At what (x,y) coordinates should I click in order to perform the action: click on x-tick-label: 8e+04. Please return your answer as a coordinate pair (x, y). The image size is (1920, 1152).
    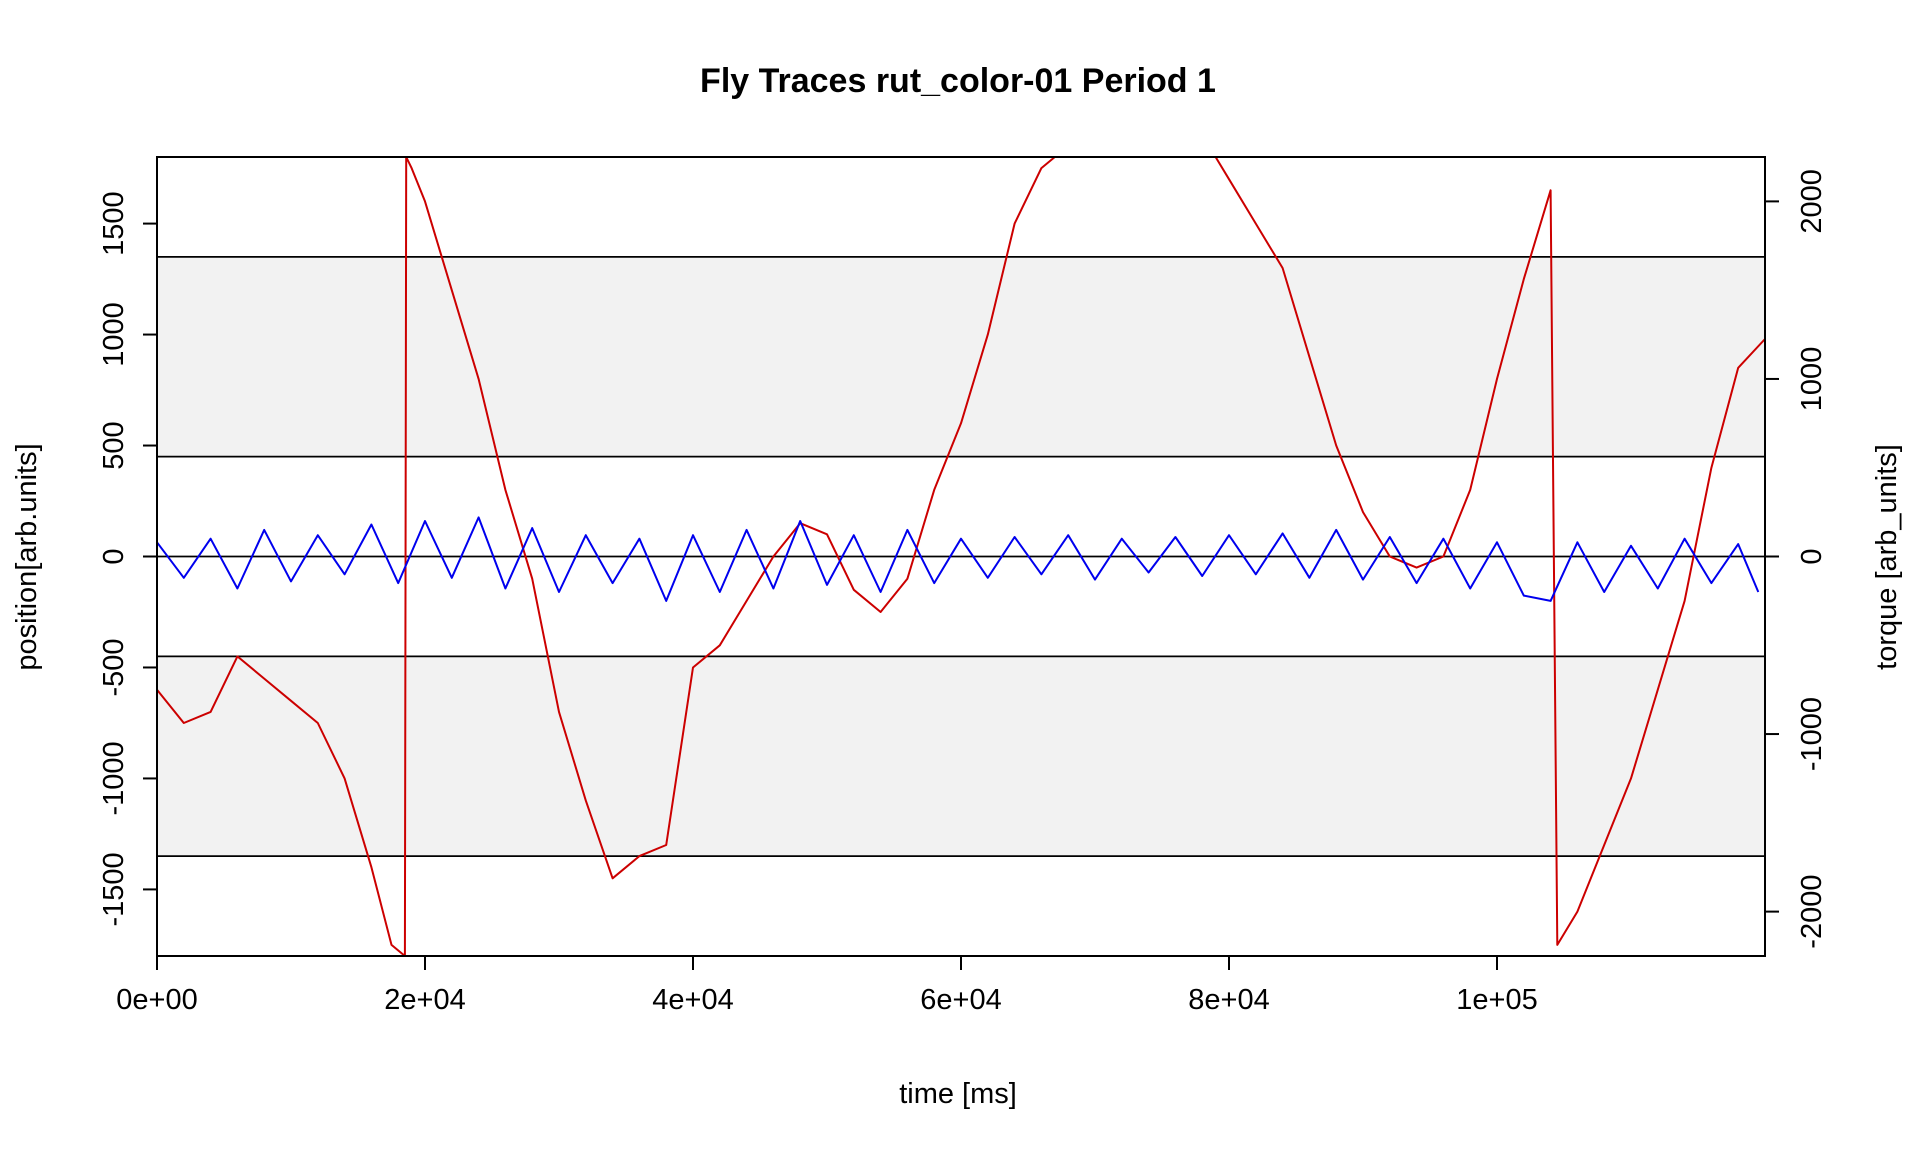
    Looking at the image, I should click on (1228, 1000).